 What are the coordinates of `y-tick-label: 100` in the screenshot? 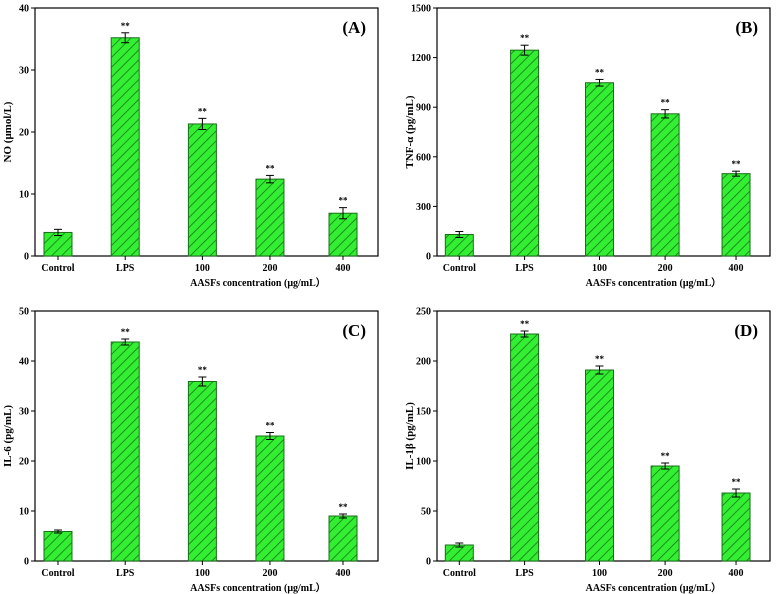 It's located at (423, 462).